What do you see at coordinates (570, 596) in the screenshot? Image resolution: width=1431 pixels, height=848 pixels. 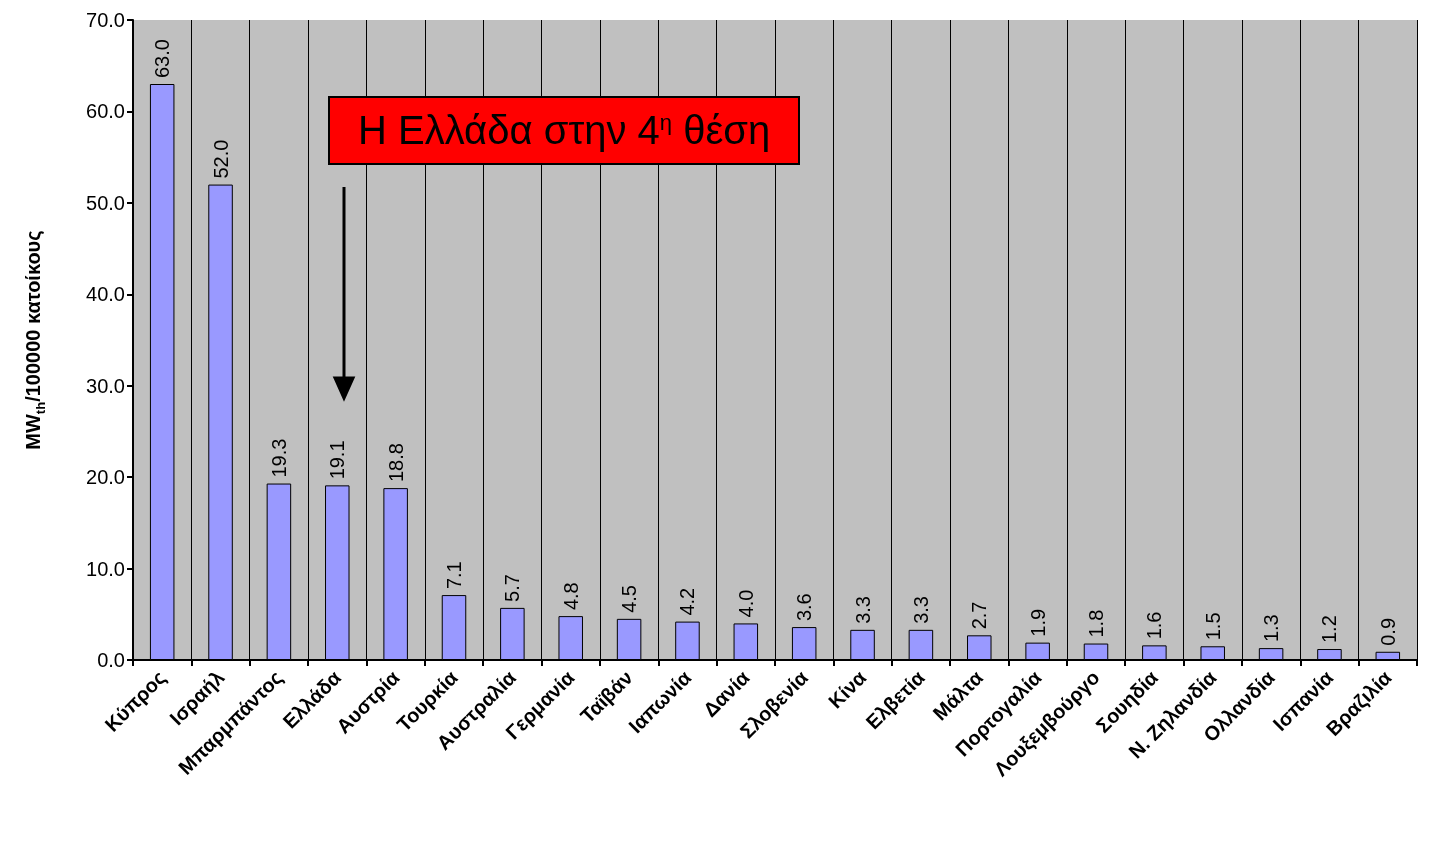 I see `data-label: 4.8` at bounding box center [570, 596].